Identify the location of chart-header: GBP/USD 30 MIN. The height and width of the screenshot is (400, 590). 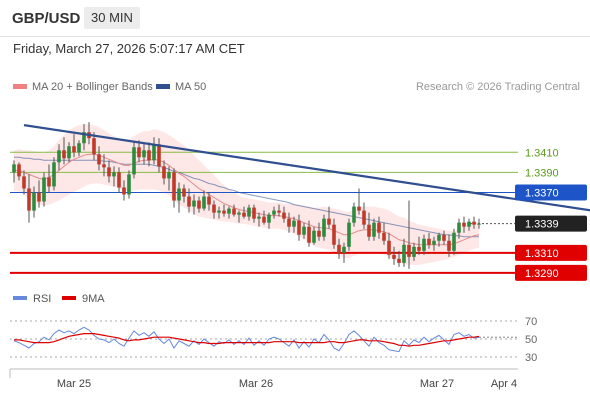
(295, 18).